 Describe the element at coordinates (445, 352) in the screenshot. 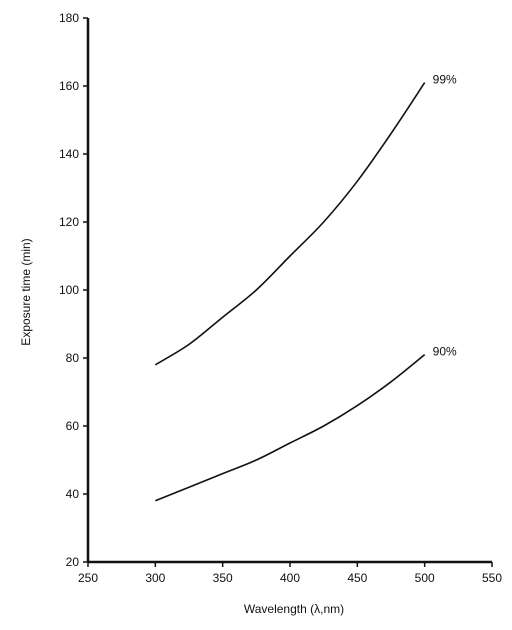

I see `series-label-90-percent: 90%` at that location.